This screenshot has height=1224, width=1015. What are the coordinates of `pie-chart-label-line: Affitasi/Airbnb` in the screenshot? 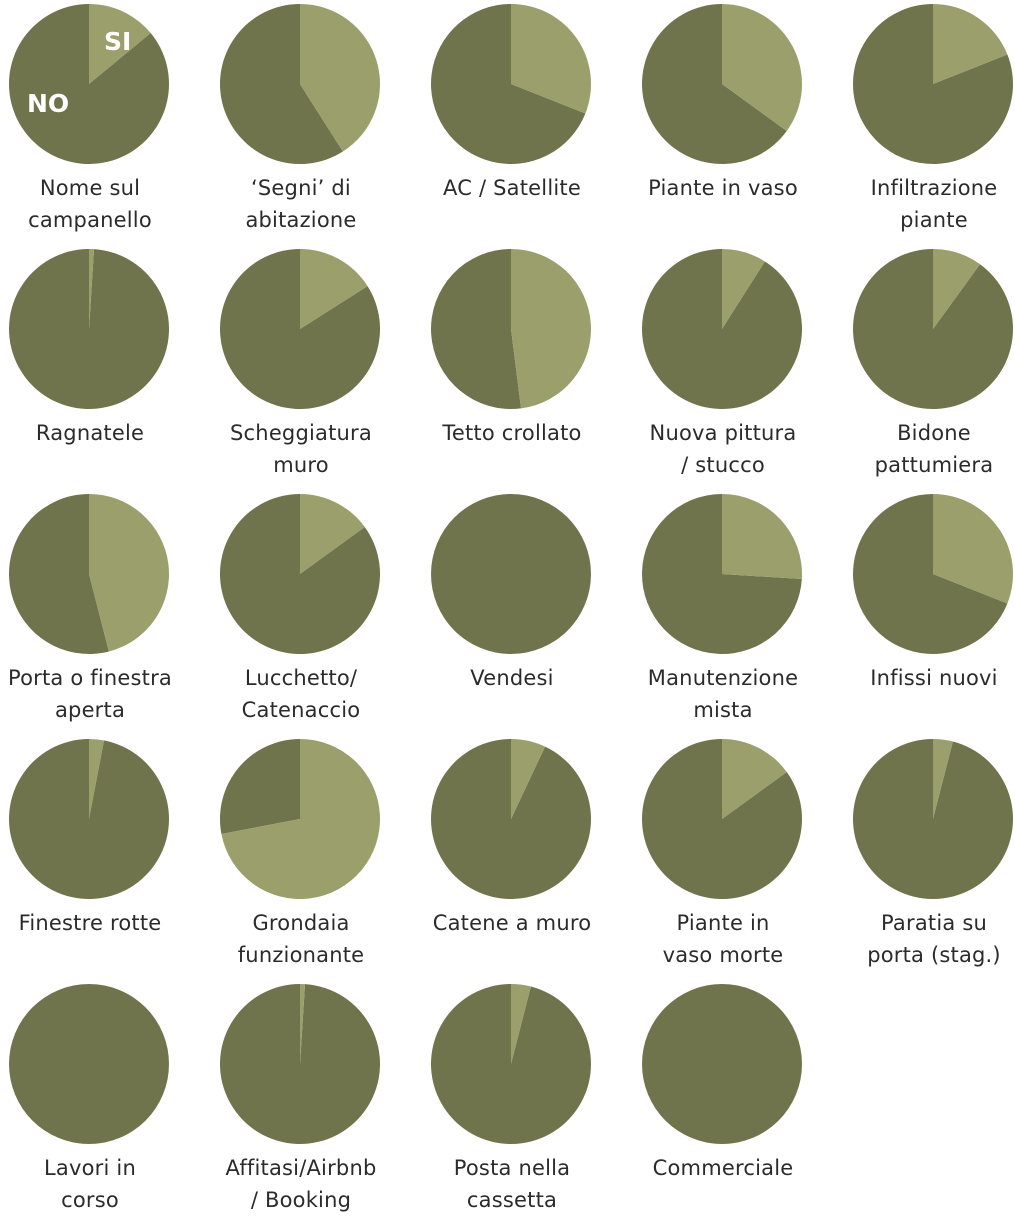 It's located at (301, 1168).